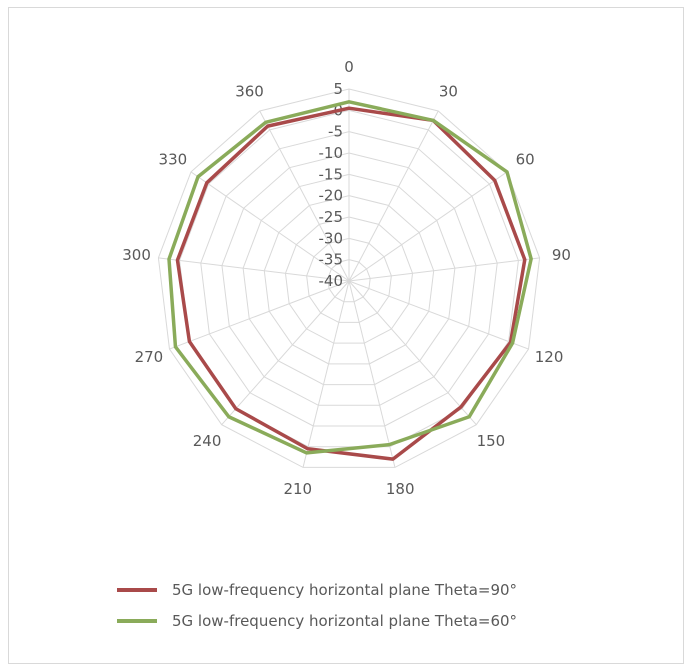  I want to click on angle-label: 270, so click(149, 357).